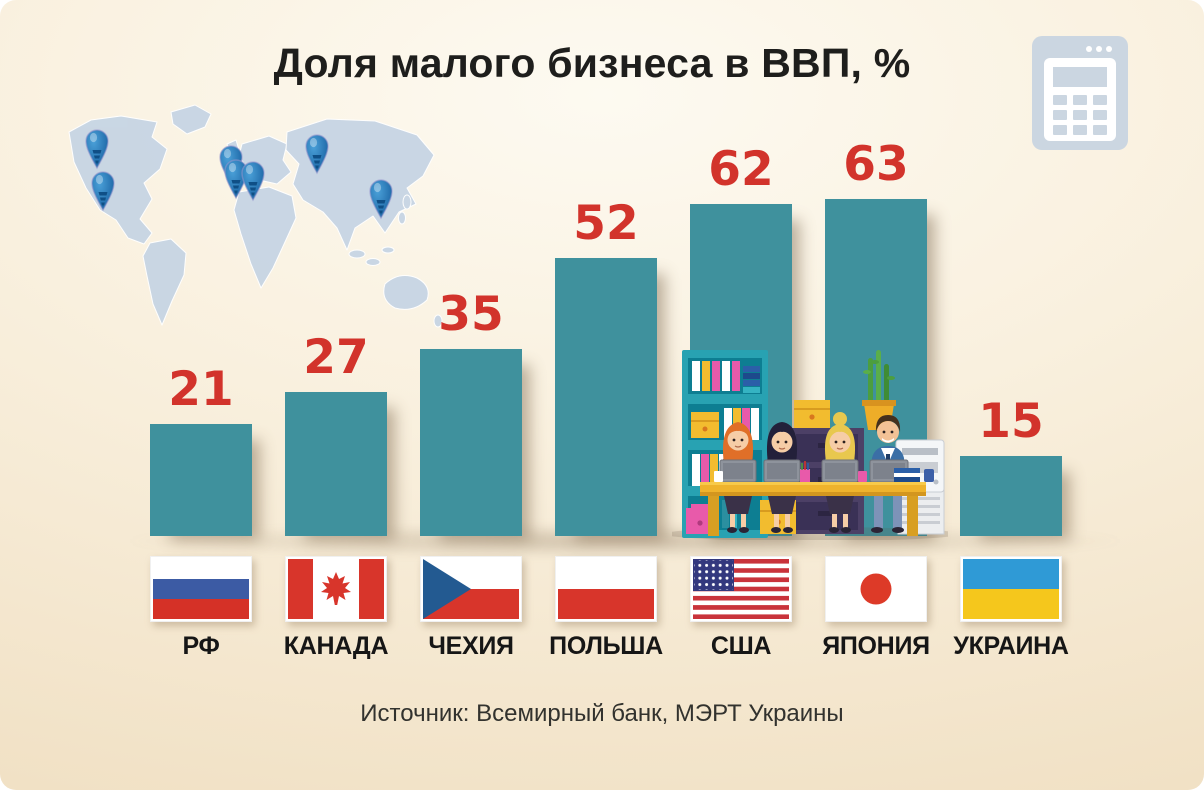 This screenshot has height=790, width=1204. I want to click on flag-pl-icon, so click(606, 589).